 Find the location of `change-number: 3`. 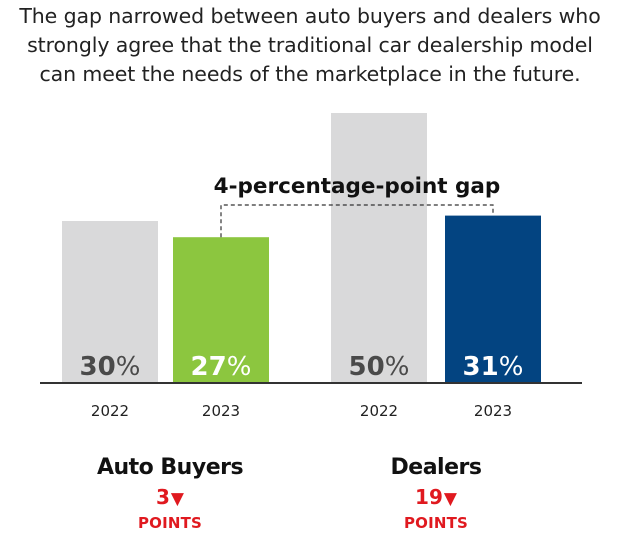

change-number: 3 is located at coordinates (163, 497).